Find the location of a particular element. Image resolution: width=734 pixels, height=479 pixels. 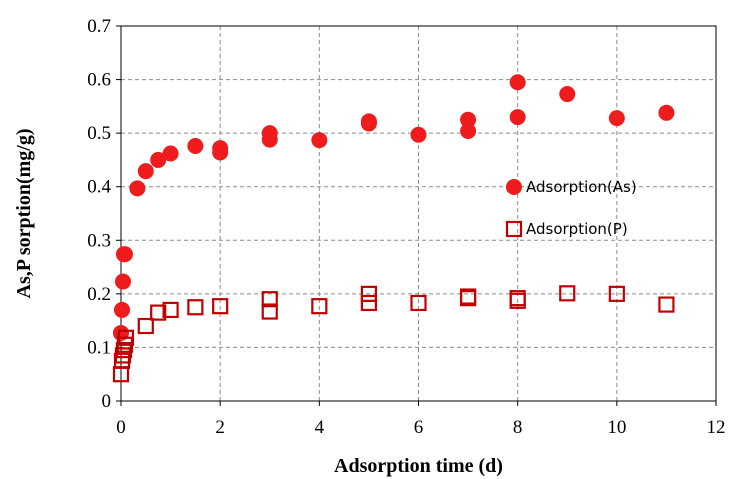

x-tick-label: 0 is located at coordinates (121, 427).